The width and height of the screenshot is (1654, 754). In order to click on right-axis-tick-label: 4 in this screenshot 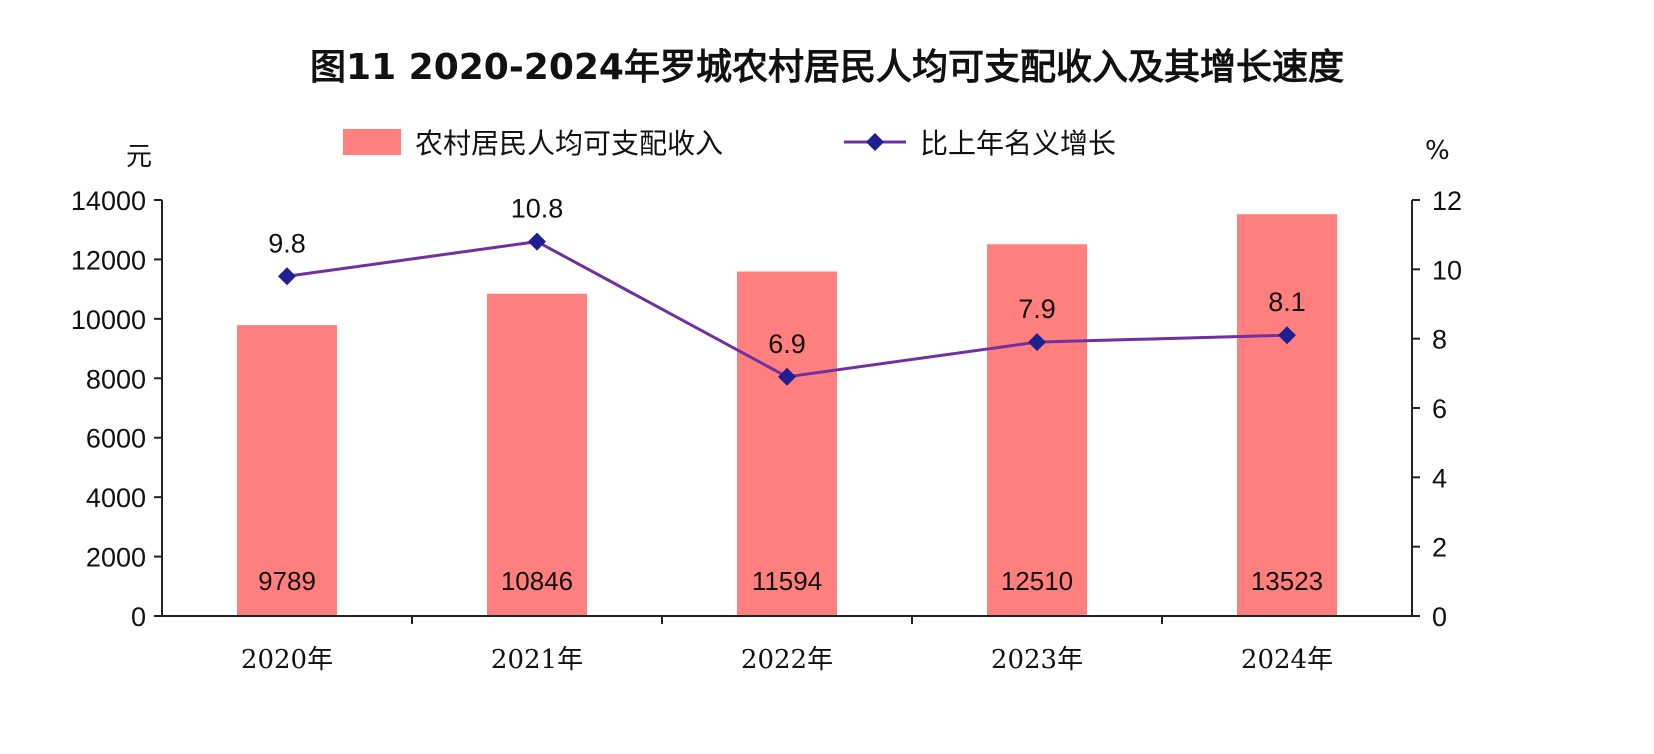, I will do `click(1439, 478)`.